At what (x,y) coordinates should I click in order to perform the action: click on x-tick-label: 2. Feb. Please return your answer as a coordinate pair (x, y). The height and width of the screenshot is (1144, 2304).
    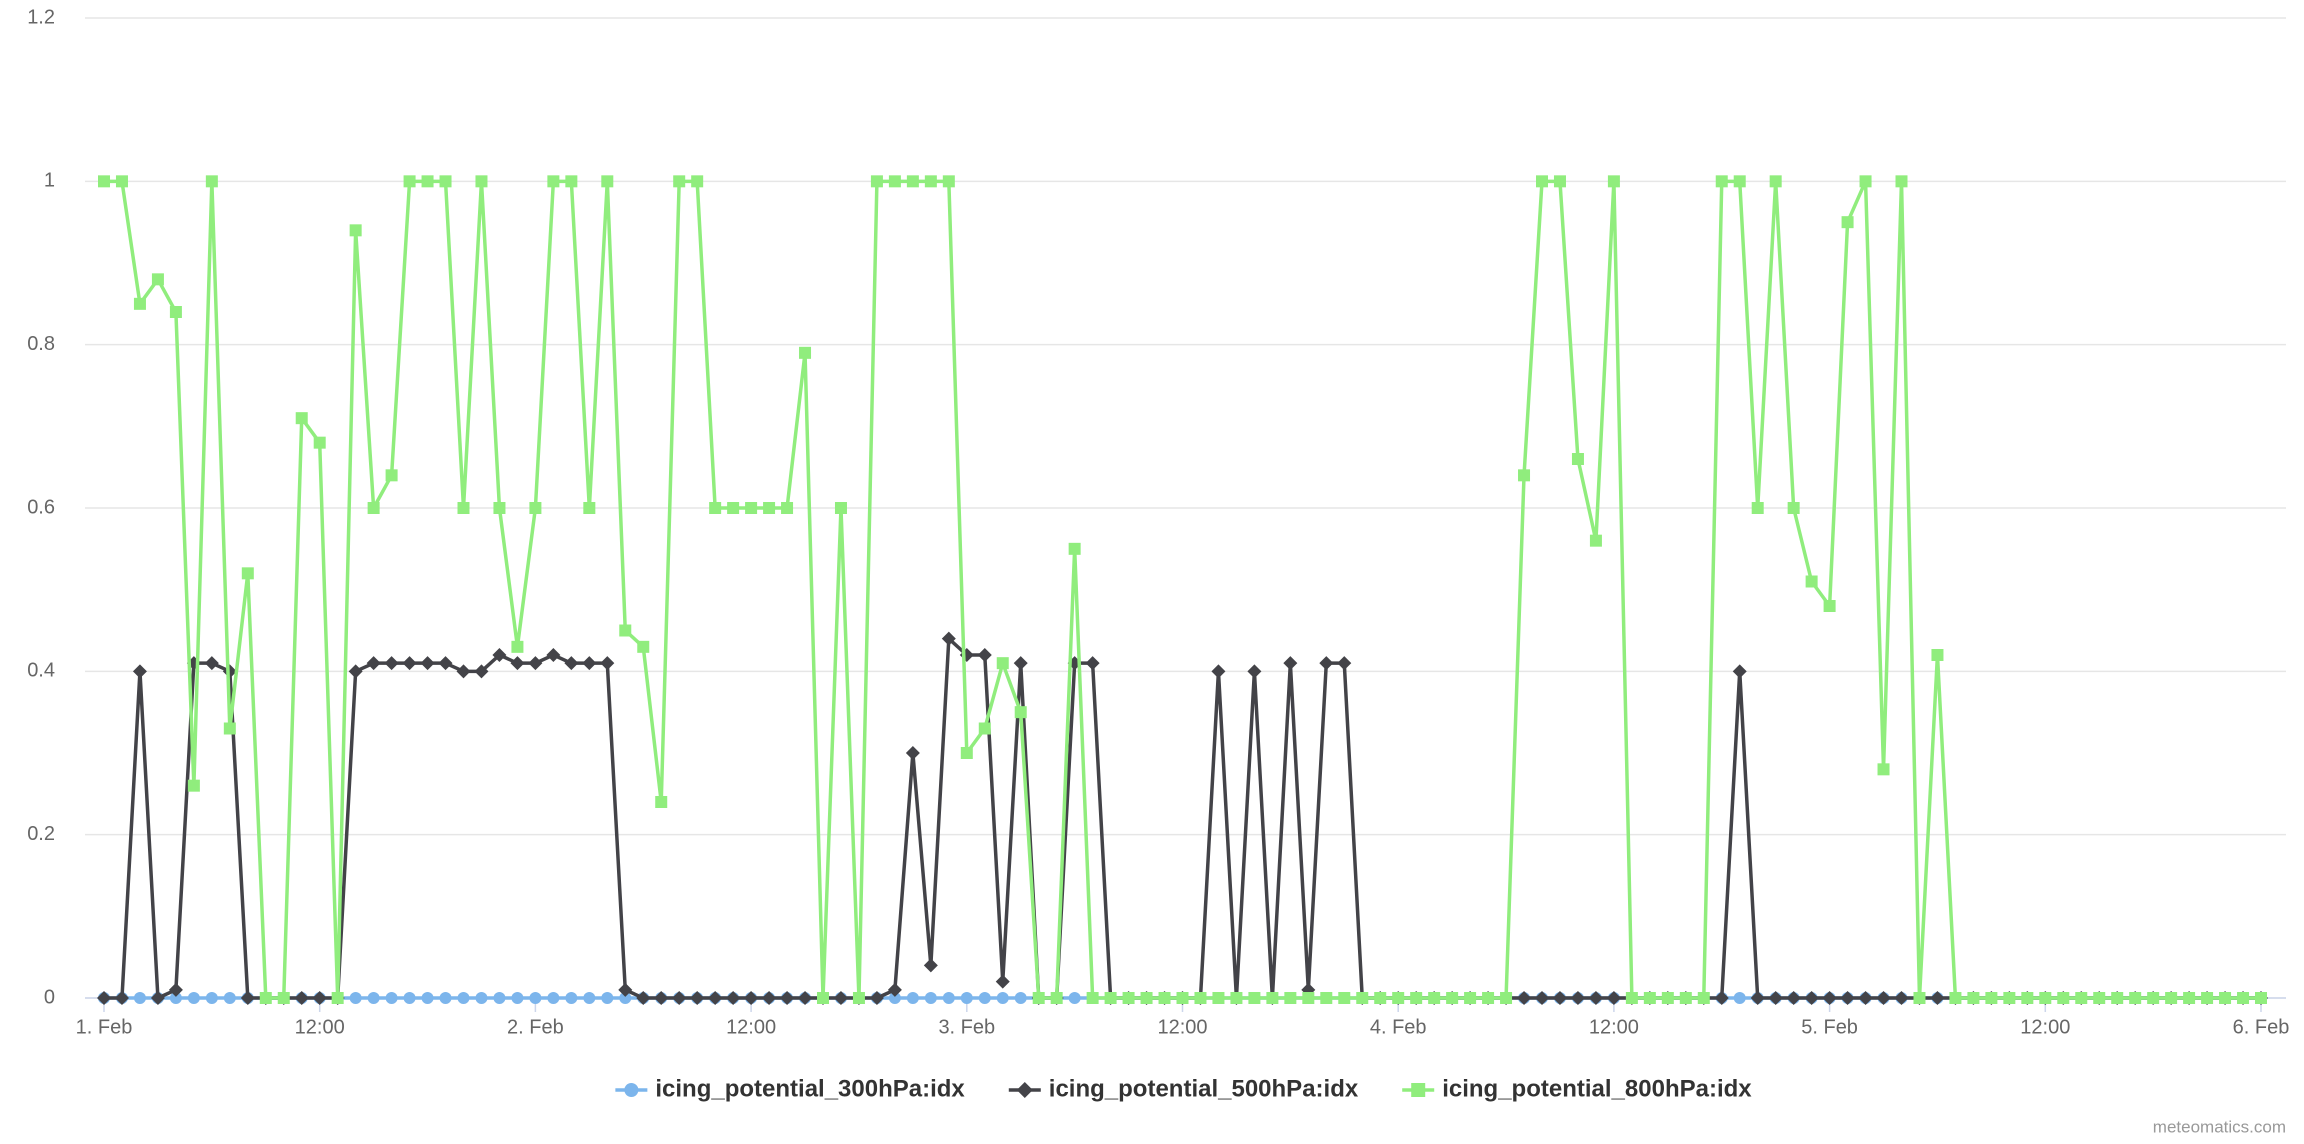
    Looking at the image, I should click on (535, 1027).